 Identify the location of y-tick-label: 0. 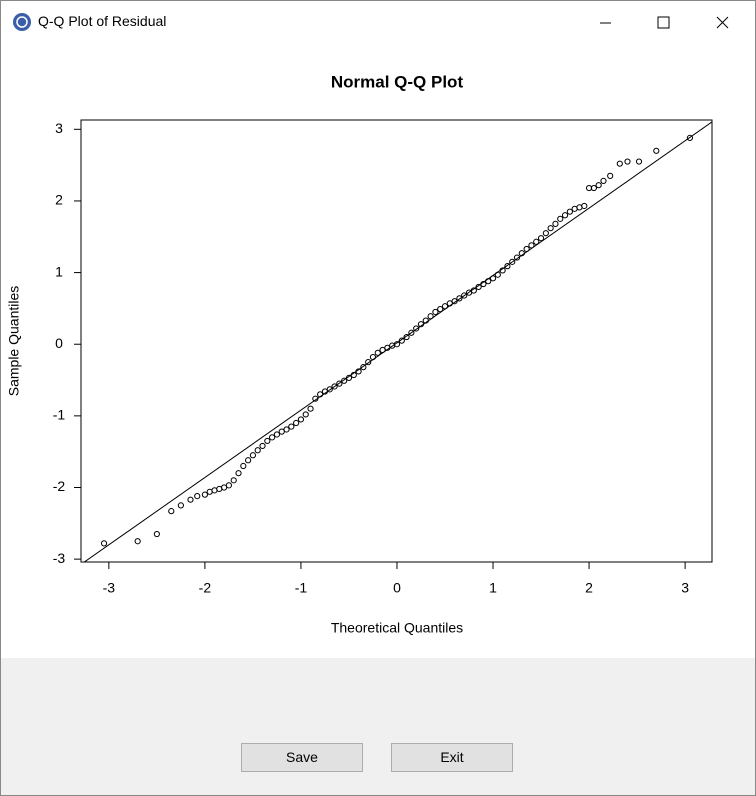
(59, 343).